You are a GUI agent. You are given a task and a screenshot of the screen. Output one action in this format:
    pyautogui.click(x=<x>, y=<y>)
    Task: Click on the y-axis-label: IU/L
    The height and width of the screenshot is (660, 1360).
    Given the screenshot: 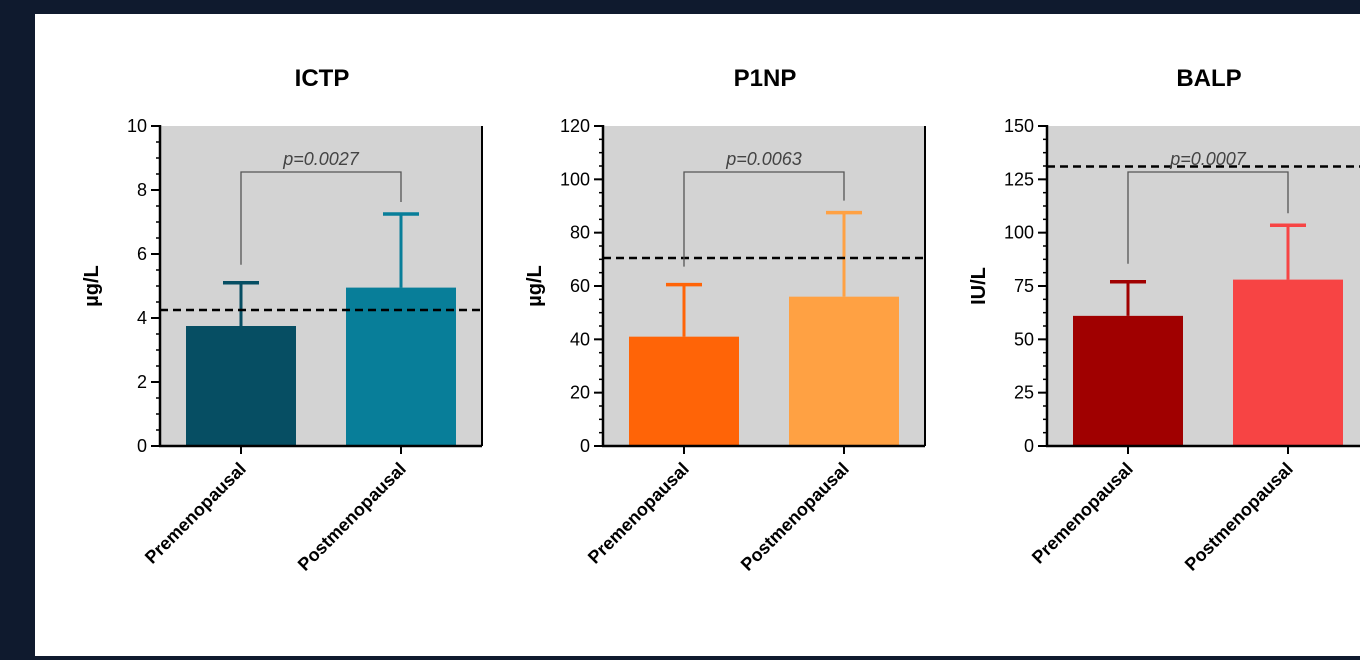 What is the action you would take?
    pyautogui.click(x=979, y=286)
    